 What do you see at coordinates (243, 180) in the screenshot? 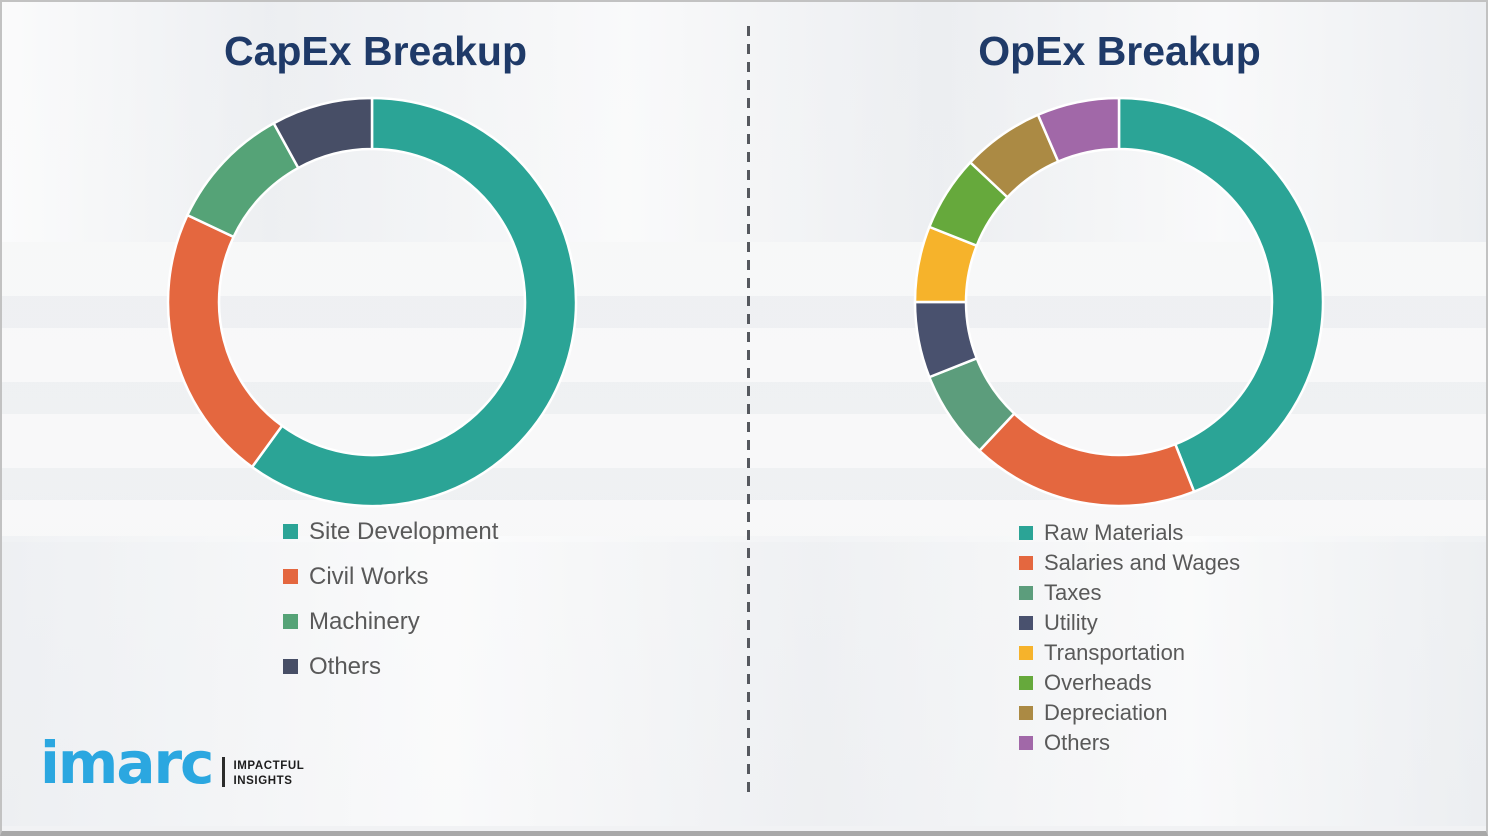
I see `donut-segment-machinery` at bounding box center [243, 180].